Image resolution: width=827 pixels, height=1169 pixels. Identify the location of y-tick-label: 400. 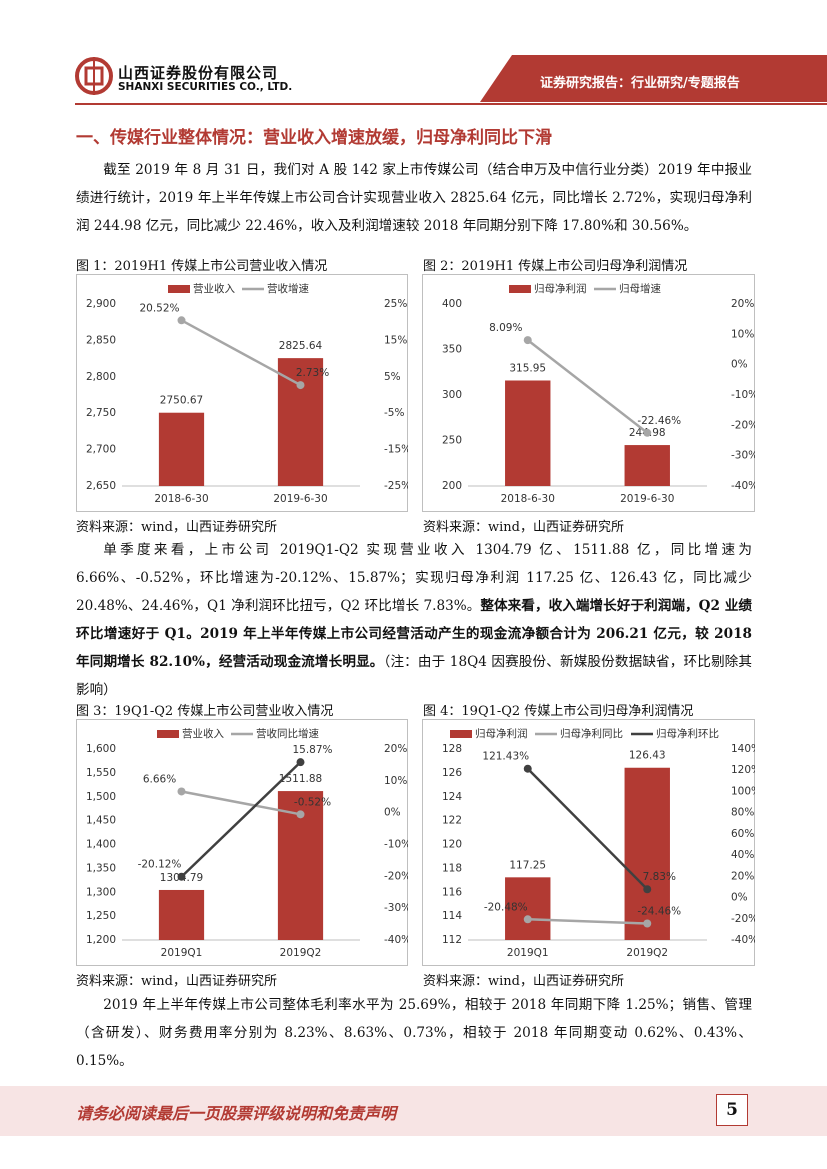
(452, 304).